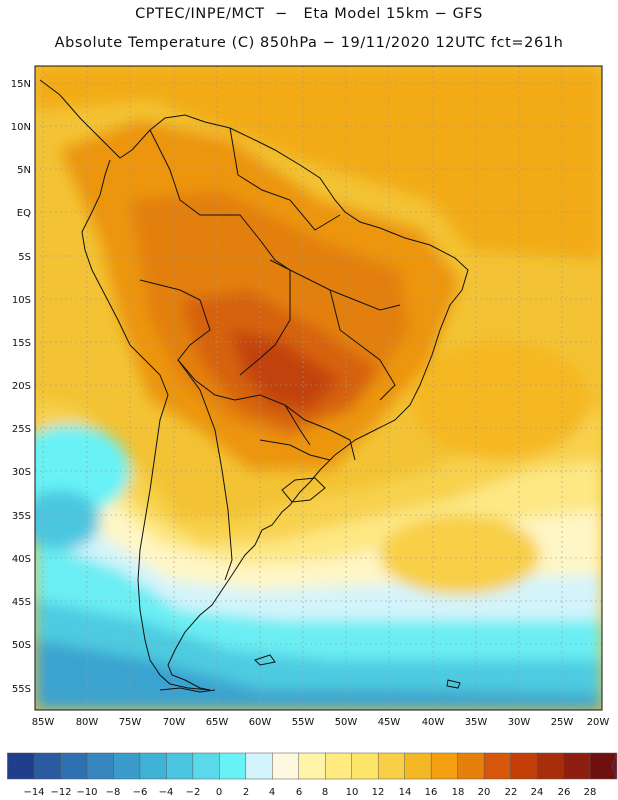  What do you see at coordinates (564, 792) in the screenshot?
I see `colorbar-label: 26` at bounding box center [564, 792].